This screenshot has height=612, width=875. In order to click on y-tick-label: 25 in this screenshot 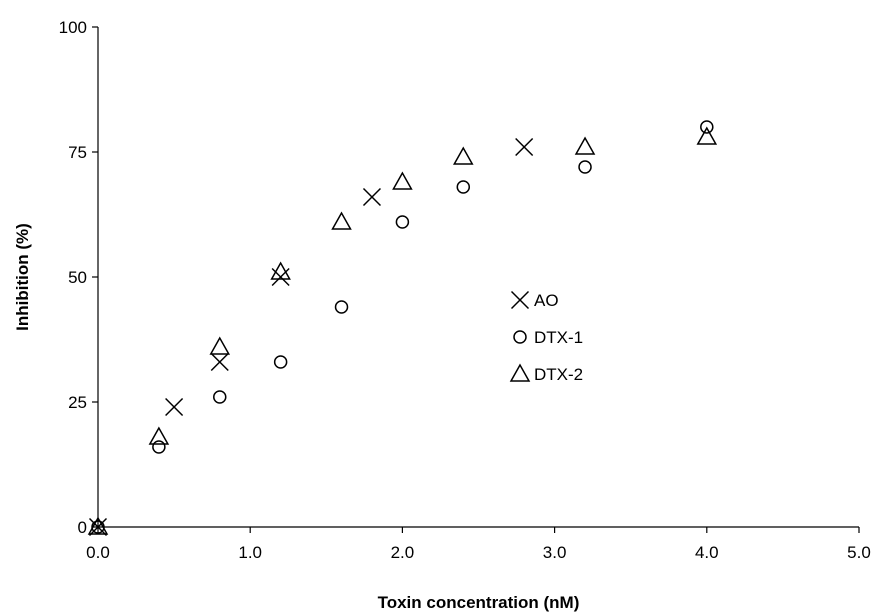, I will do `click(77, 402)`.